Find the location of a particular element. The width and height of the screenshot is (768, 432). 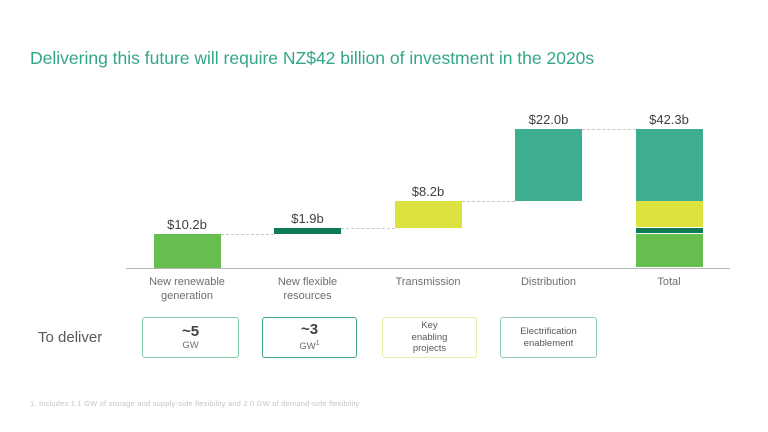

deliver-box: ~5 GW is located at coordinates (190, 337).